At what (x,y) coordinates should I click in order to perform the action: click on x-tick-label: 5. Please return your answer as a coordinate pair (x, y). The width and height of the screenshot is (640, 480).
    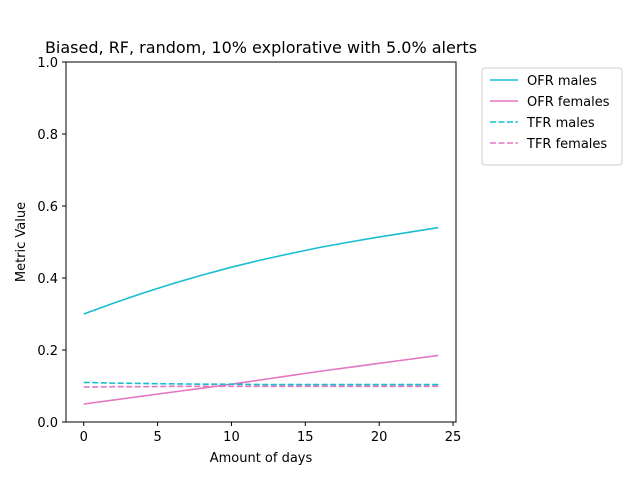
    Looking at the image, I should click on (157, 437).